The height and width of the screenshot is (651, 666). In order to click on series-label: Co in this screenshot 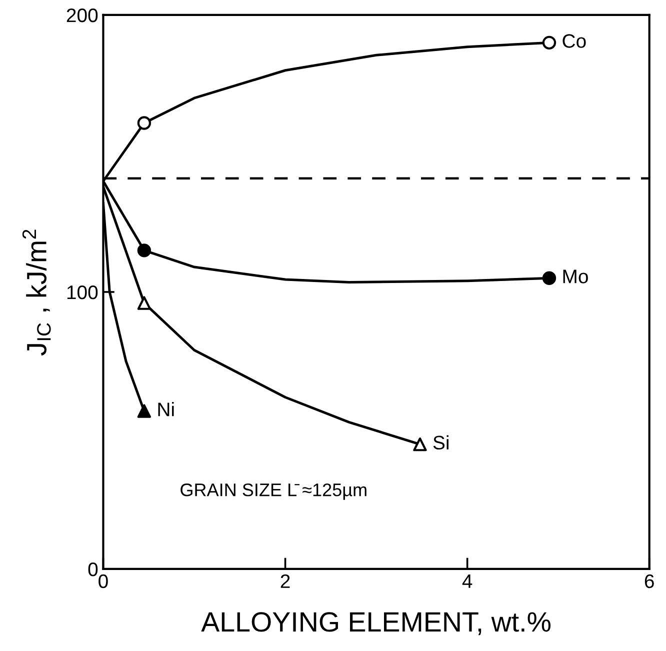, I will do `click(574, 41)`.